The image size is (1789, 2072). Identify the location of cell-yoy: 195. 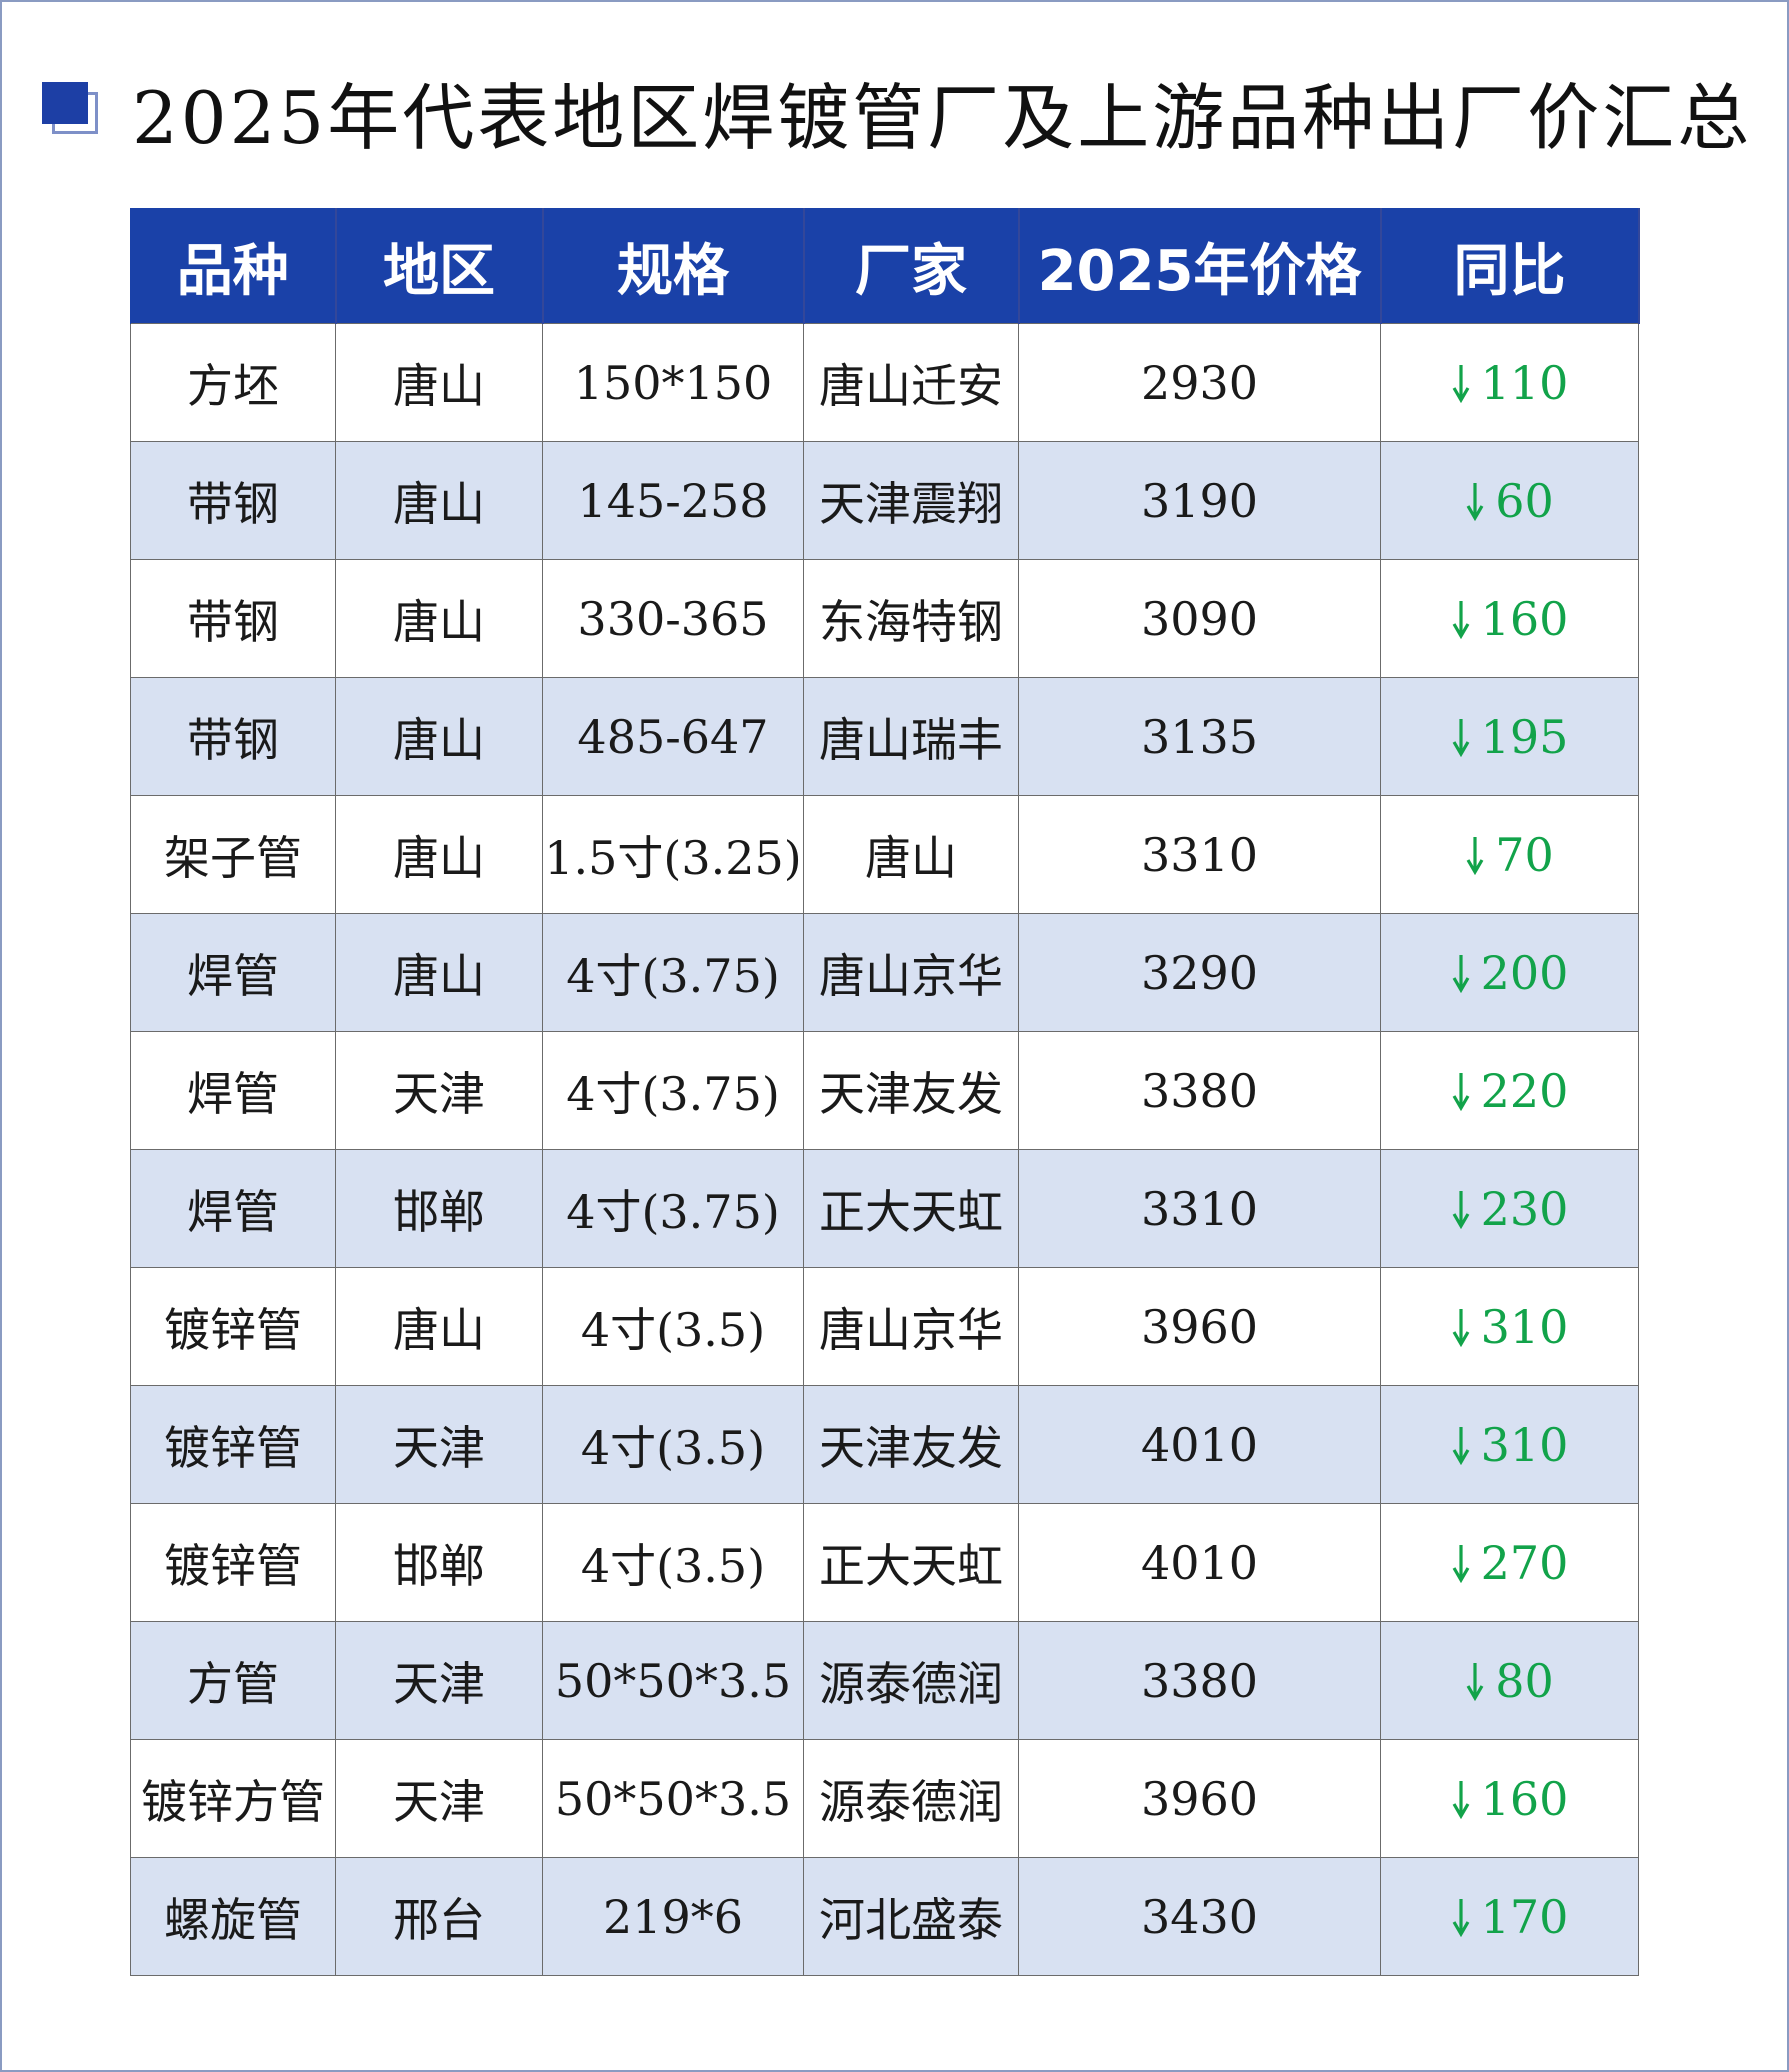
(1509, 736).